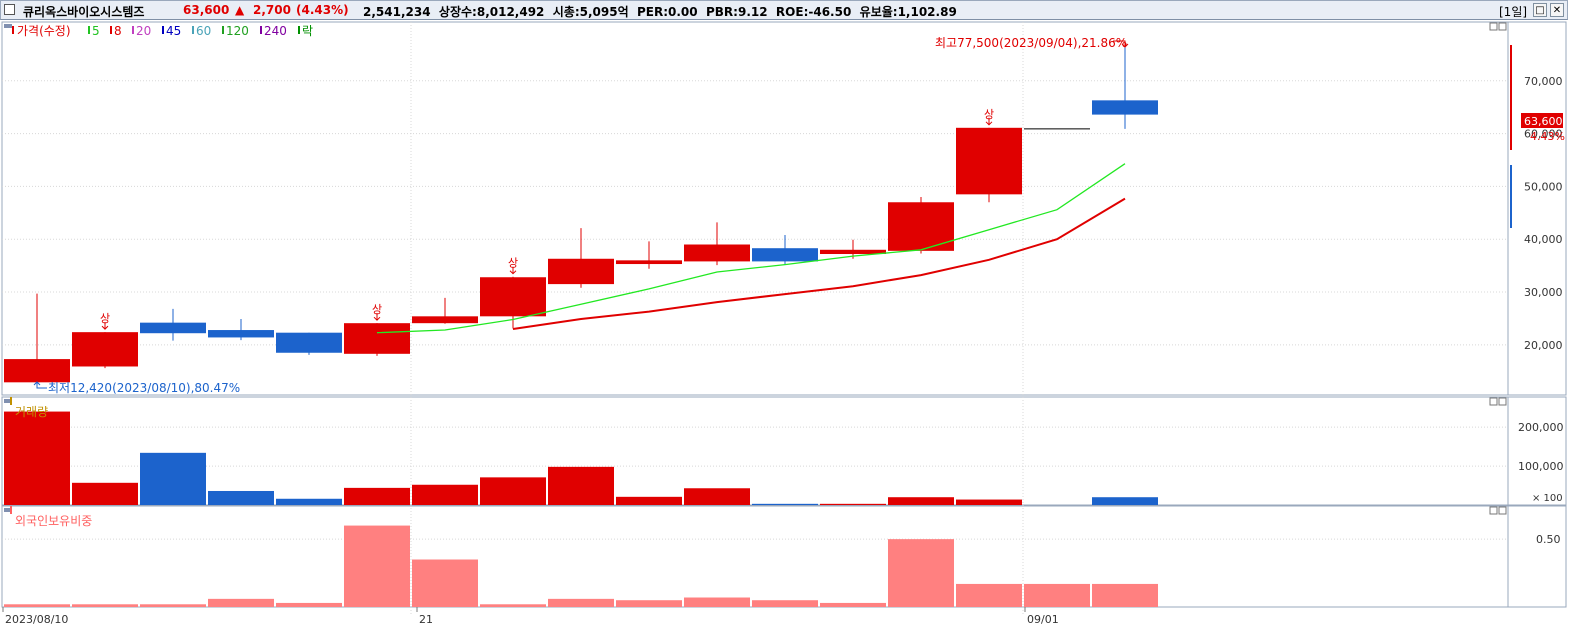  Describe the element at coordinates (53, 276) in the screenshot. I see `legend: 가격(수정) 거래량 외국인보유비중` at that location.